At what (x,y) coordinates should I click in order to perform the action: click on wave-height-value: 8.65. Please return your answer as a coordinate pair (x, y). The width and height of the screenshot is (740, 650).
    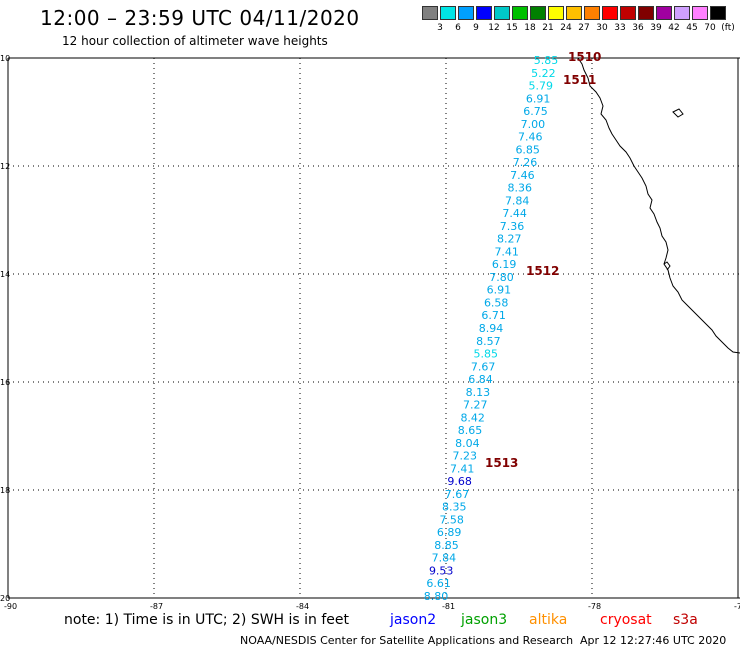
    Looking at the image, I should click on (470, 430).